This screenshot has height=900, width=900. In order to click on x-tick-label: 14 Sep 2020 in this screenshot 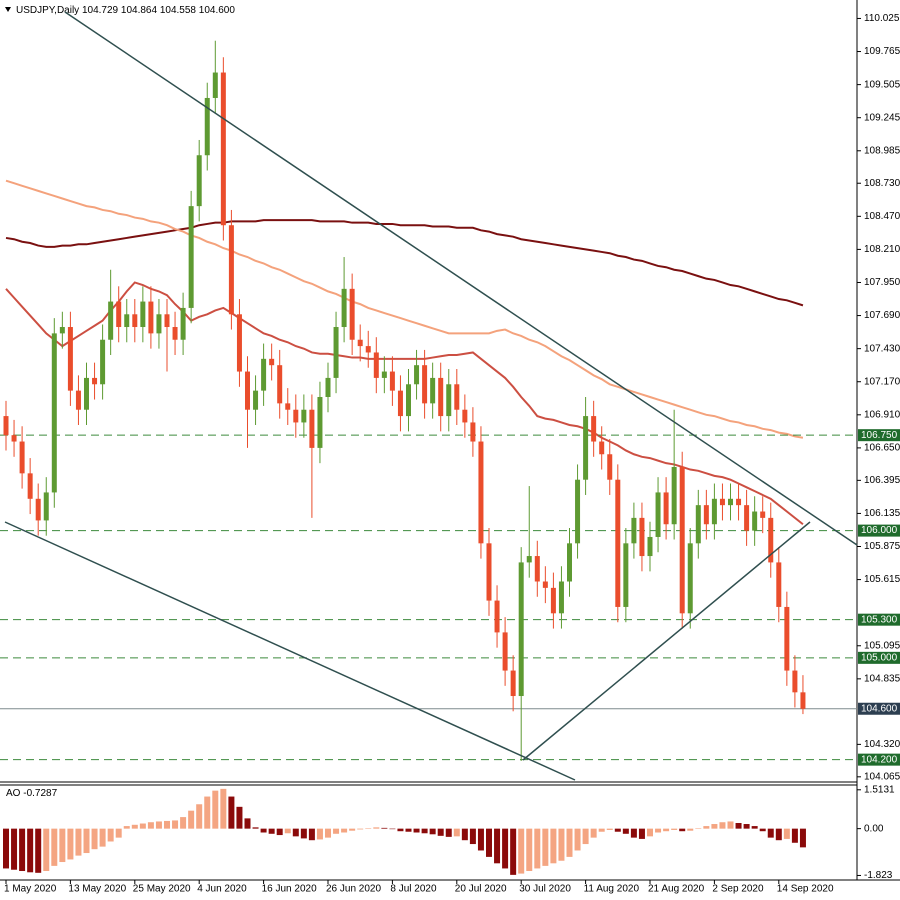, I will do `click(805, 889)`.